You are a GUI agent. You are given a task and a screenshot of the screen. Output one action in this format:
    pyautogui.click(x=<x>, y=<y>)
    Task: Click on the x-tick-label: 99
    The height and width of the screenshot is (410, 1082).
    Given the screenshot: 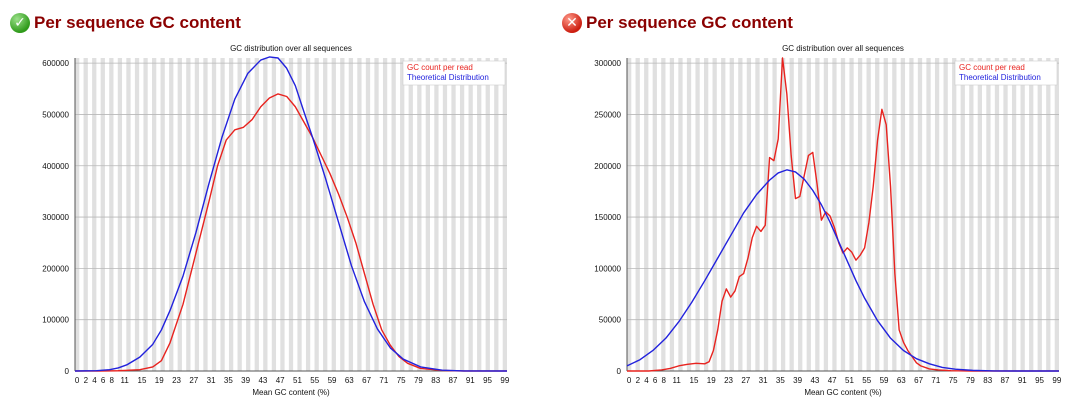 What is the action you would take?
    pyautogui.click(x=504, y=380)
    